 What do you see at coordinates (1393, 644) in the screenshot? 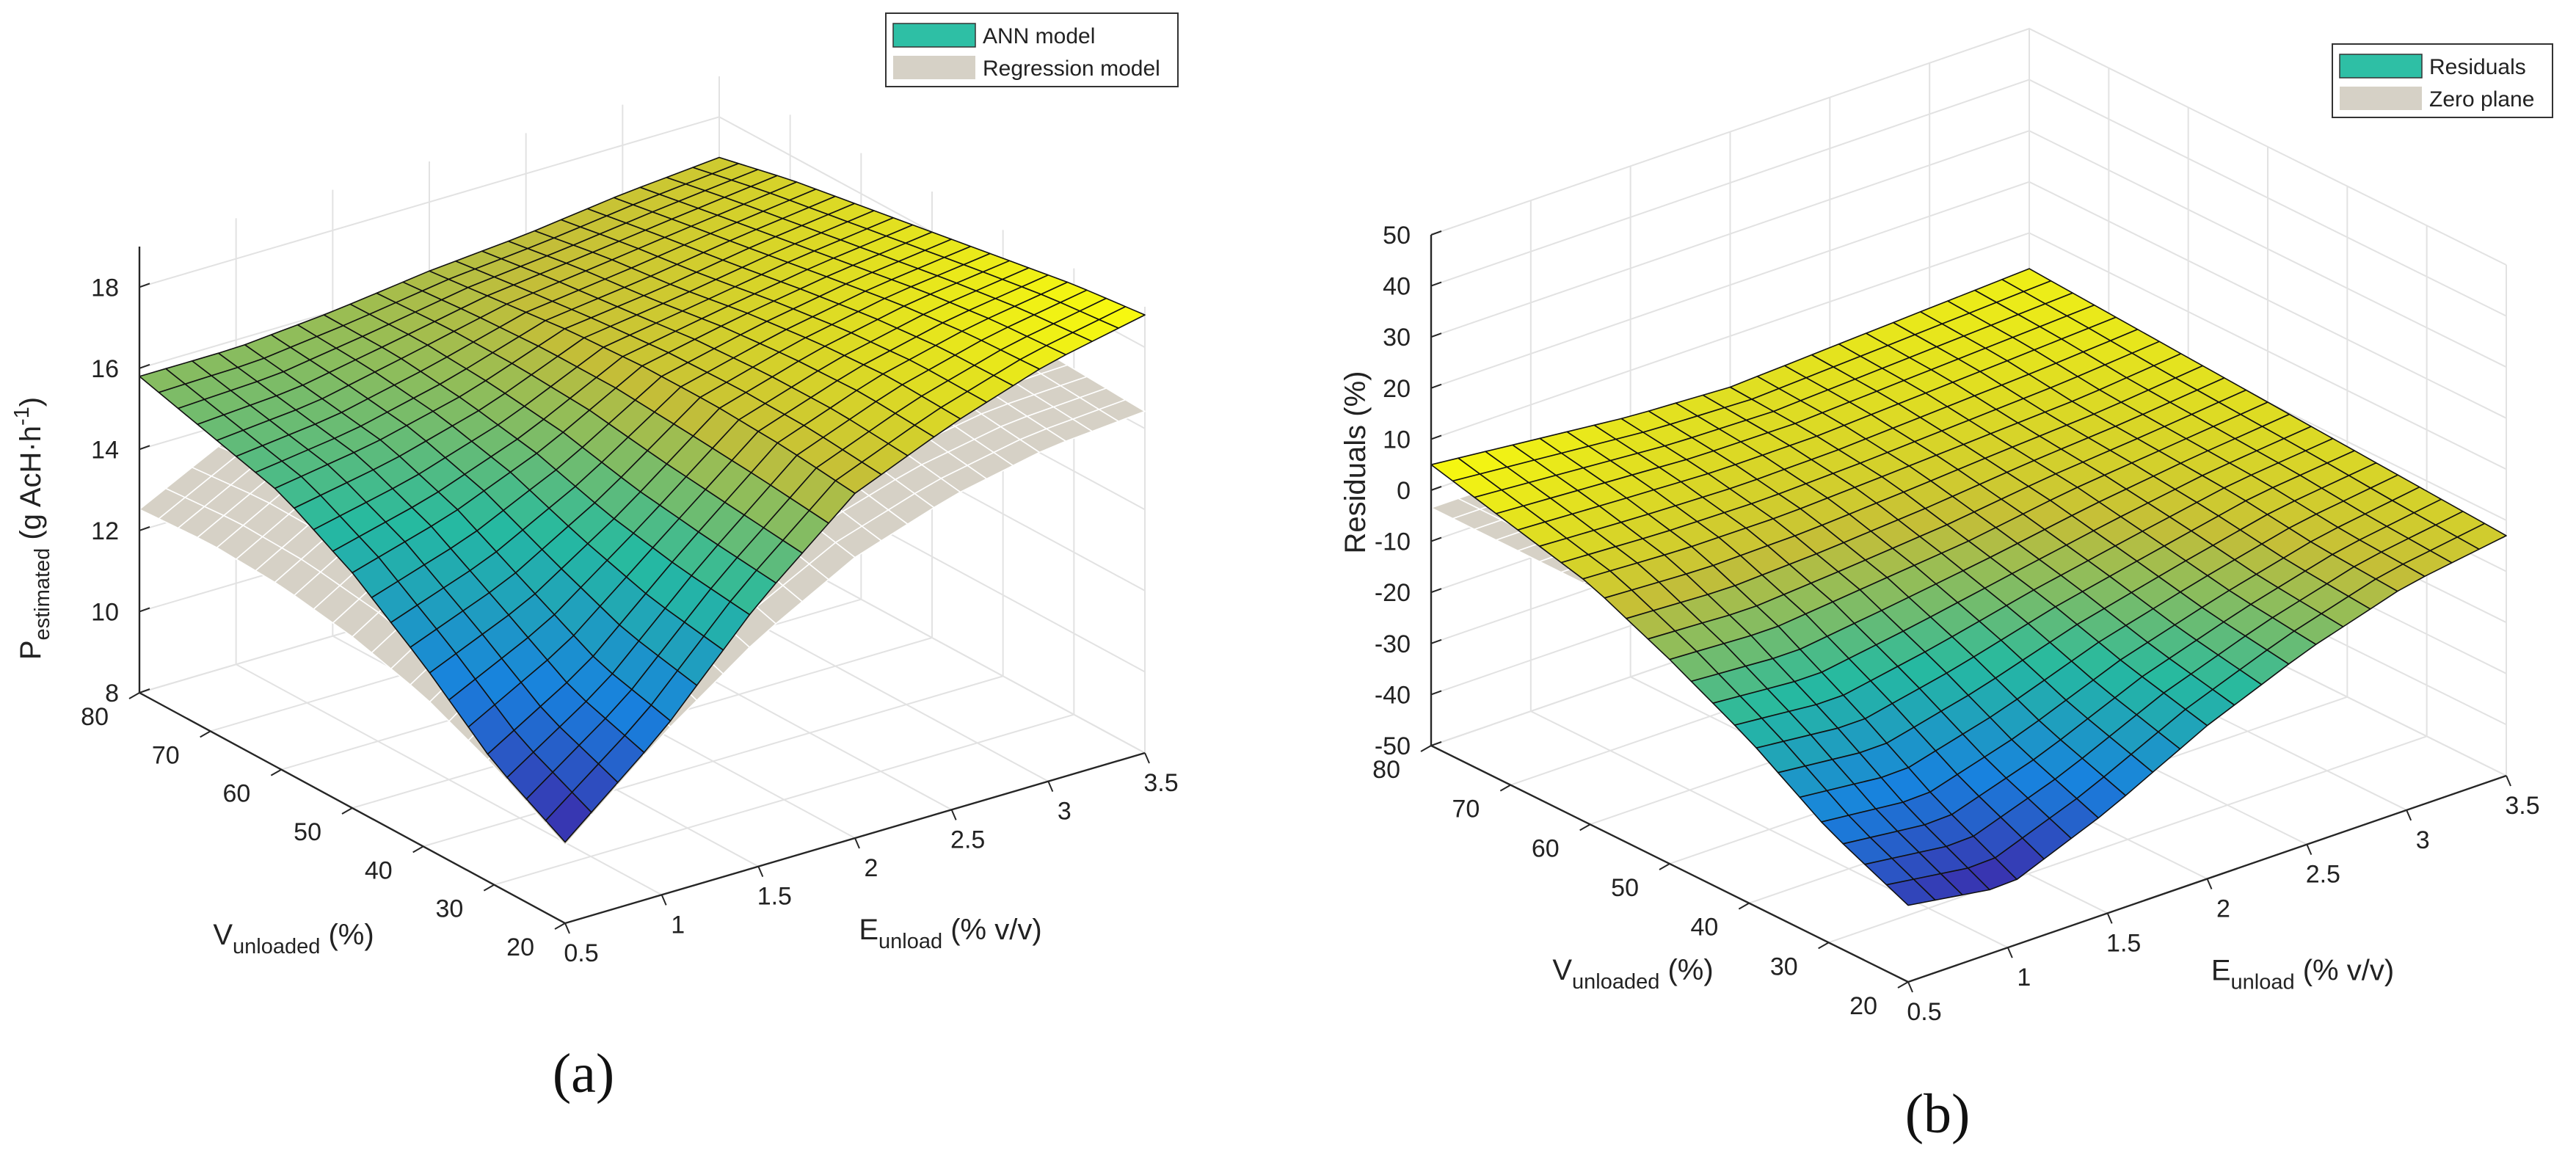
I see `b-z-tick-label: -30` at bounding box center [1393, 644].